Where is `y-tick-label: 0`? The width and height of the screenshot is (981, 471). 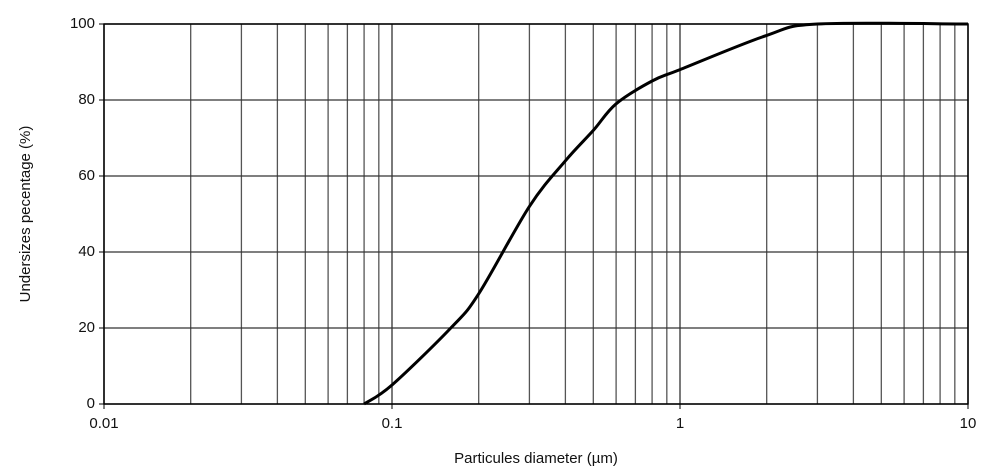 y-tick-label: 0 is located at coordinates (91, 403).